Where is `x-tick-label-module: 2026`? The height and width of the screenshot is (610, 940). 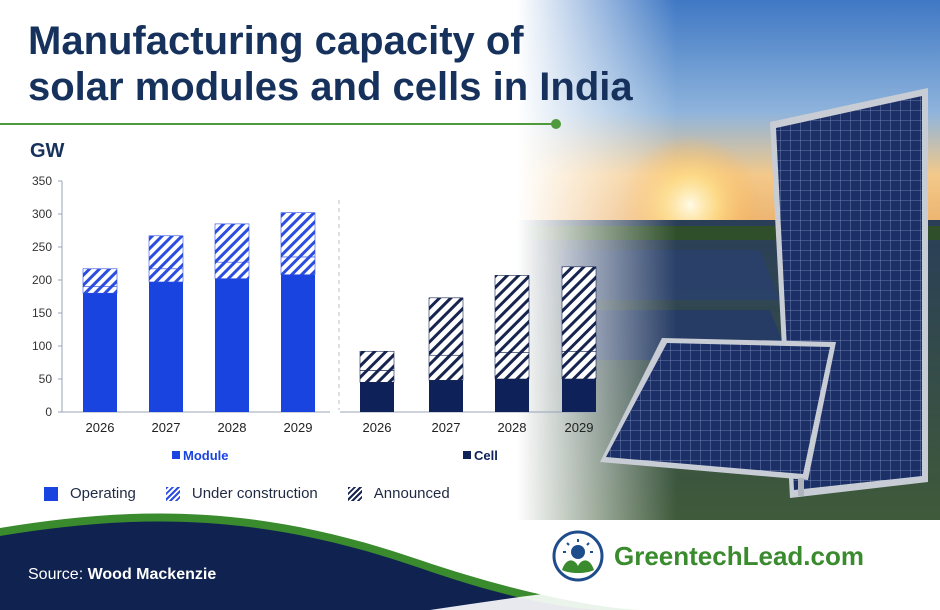
x-tick-label-module: 2026 is located at coordinates (100, 427).